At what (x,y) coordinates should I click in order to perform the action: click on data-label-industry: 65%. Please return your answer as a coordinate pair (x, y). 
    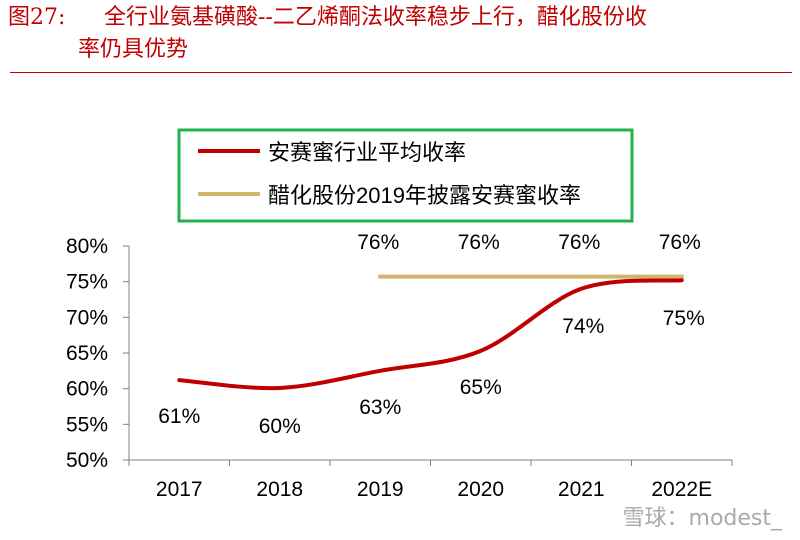
    Looking at the image, I should click on (481, 387).